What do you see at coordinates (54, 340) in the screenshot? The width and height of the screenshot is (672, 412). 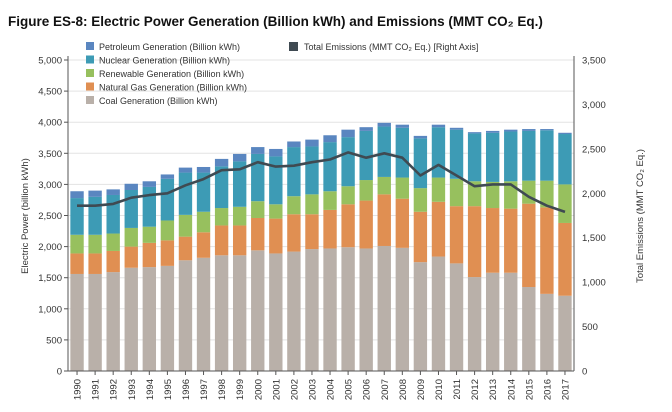 I see `y-tick-label: 500` at bounding box center [54, 340].